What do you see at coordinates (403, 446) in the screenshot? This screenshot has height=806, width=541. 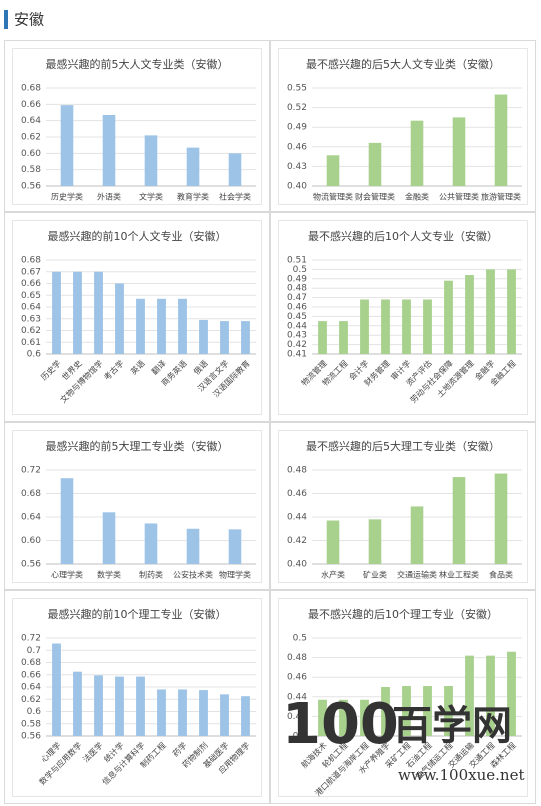 I see `chart-title: 最不感兴趣的后5大理工专业类（安徽）` at bounding box center [403, 446].